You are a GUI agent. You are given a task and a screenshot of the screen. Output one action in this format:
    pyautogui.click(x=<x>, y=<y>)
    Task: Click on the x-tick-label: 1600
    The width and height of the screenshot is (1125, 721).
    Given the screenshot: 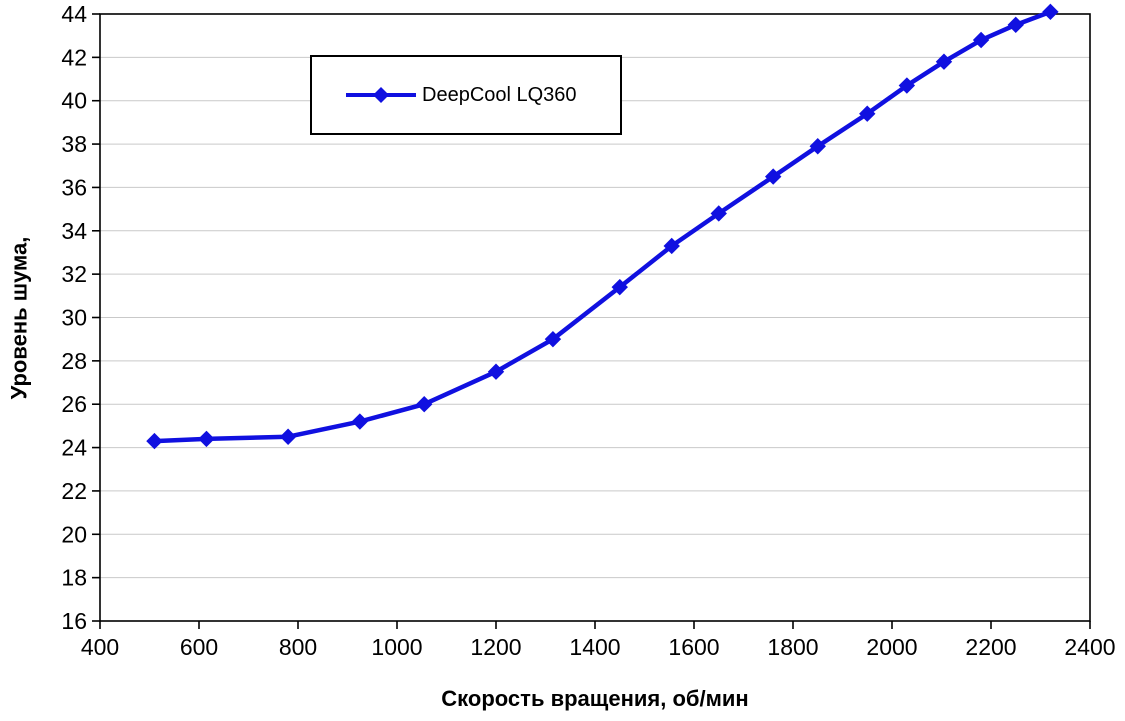 What is the action you would take?
    pyautogui.click(x=693, y=647)
    